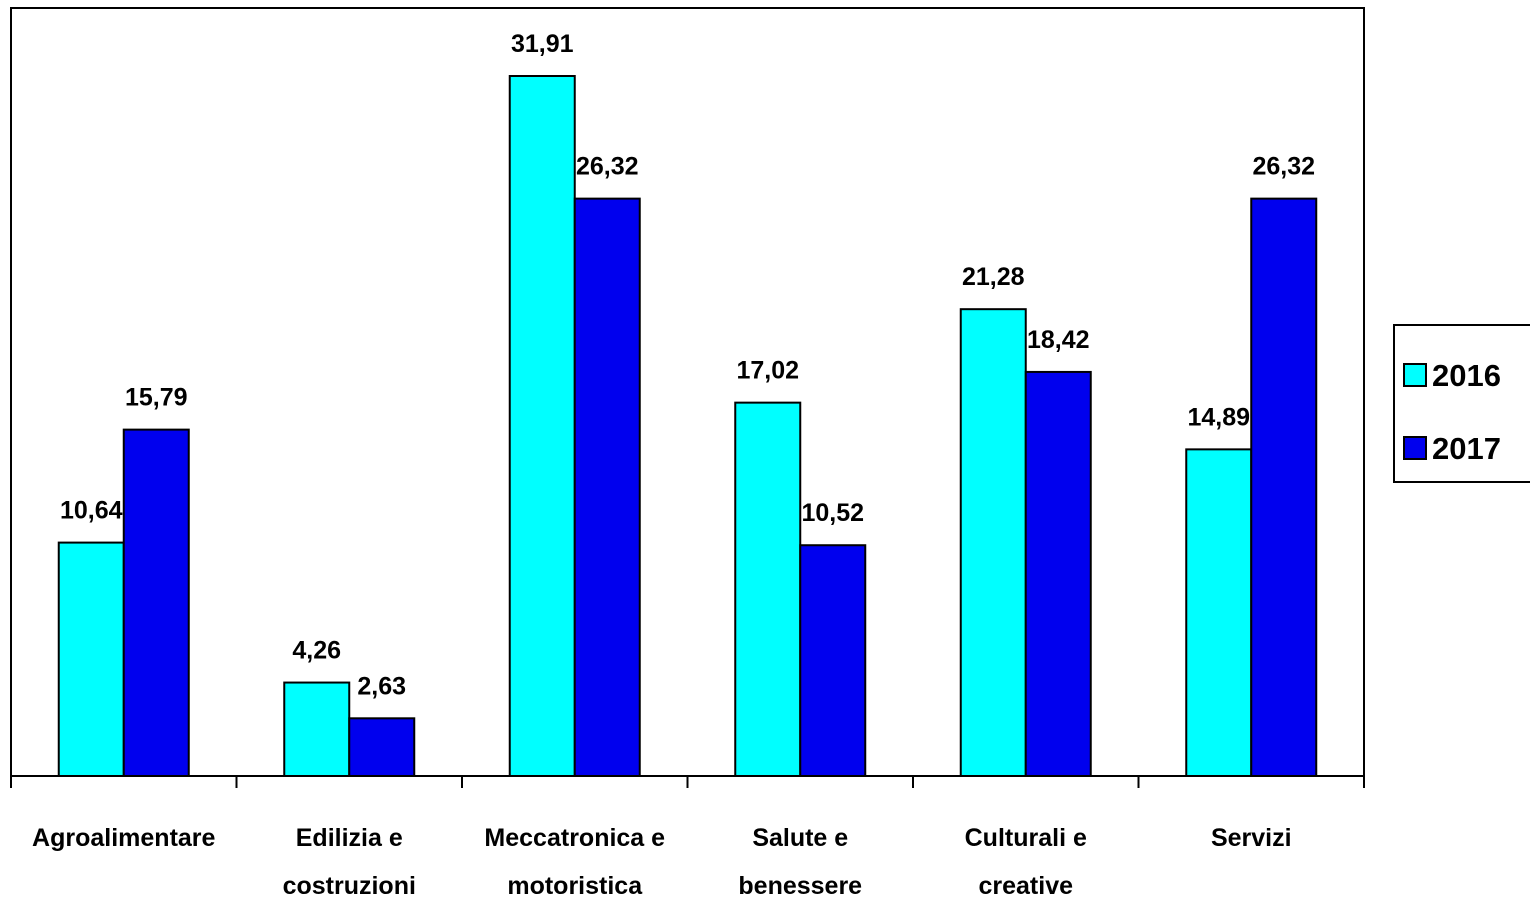  What do you see at coordinates (542, 44) in the screenshot?
I see `value-label-2016-2: 31,91` at bounding box center [542, 44].